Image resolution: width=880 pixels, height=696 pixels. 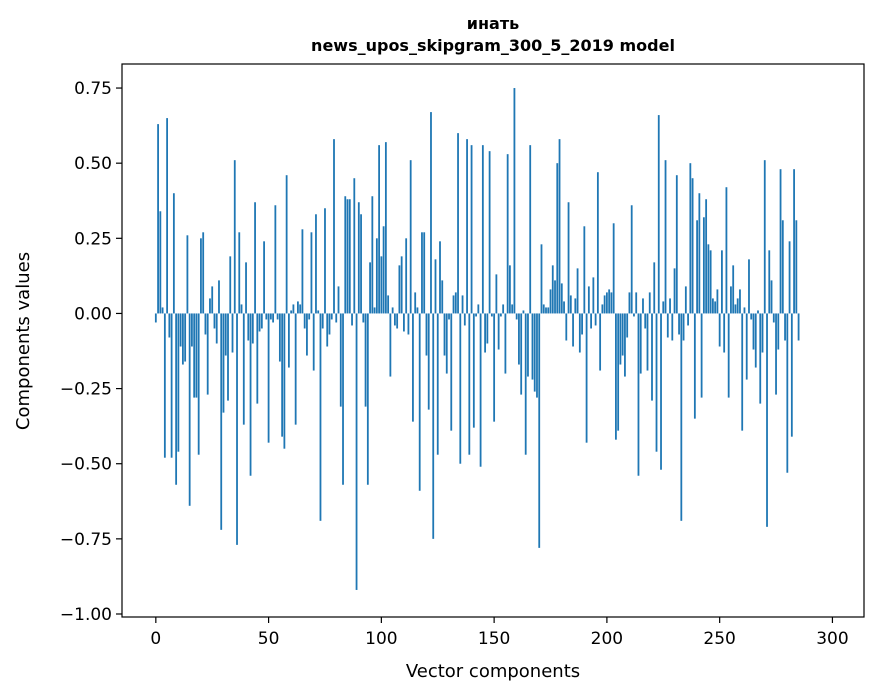 I want to click on chart-title: инать, so click(x=493, y=23).